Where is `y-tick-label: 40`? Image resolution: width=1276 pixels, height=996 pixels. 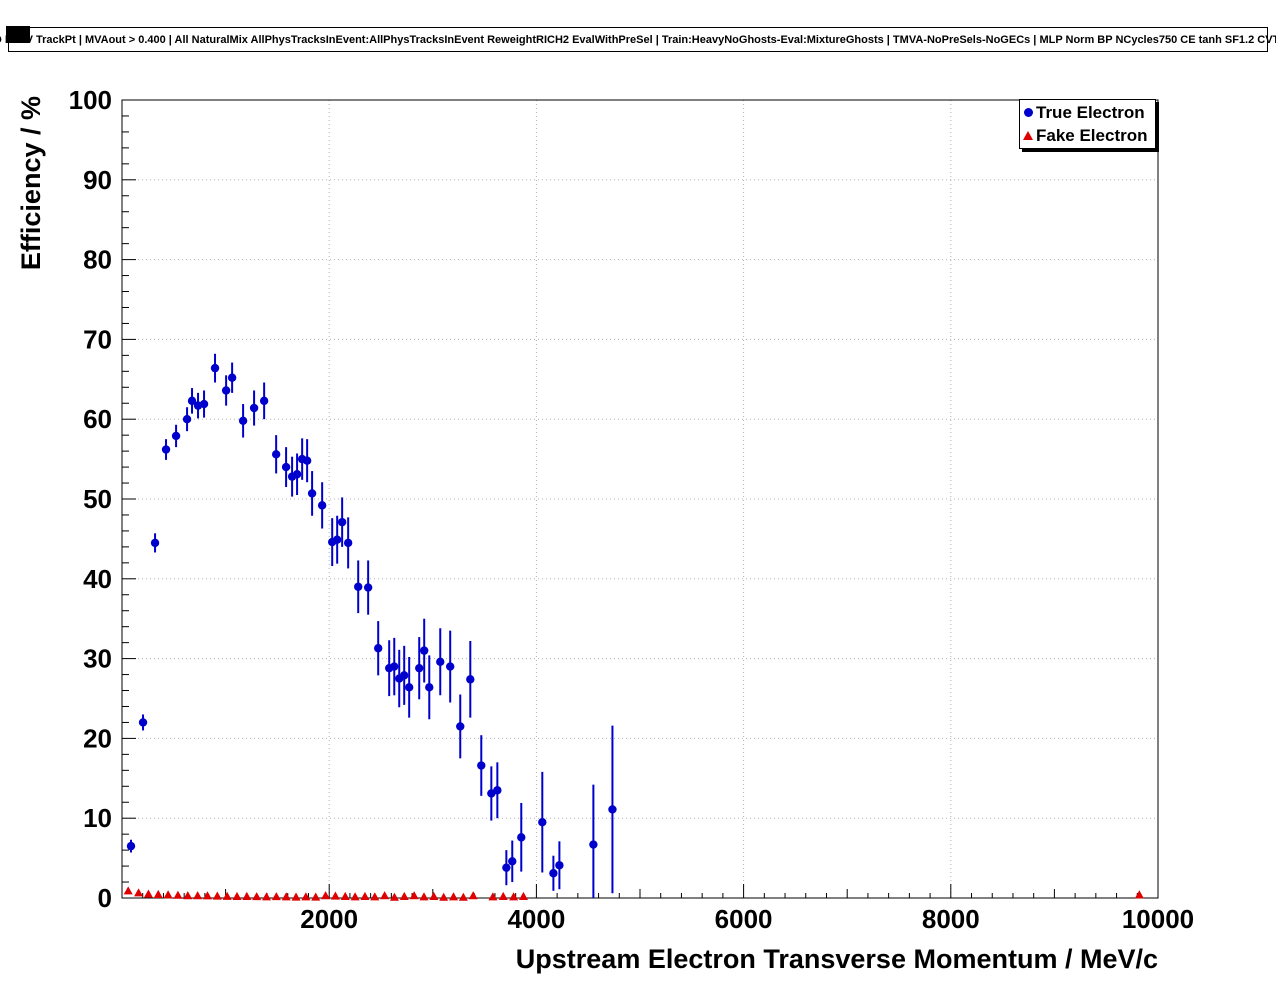
y-tick-label: 40 is located at coordinates (97, 579).